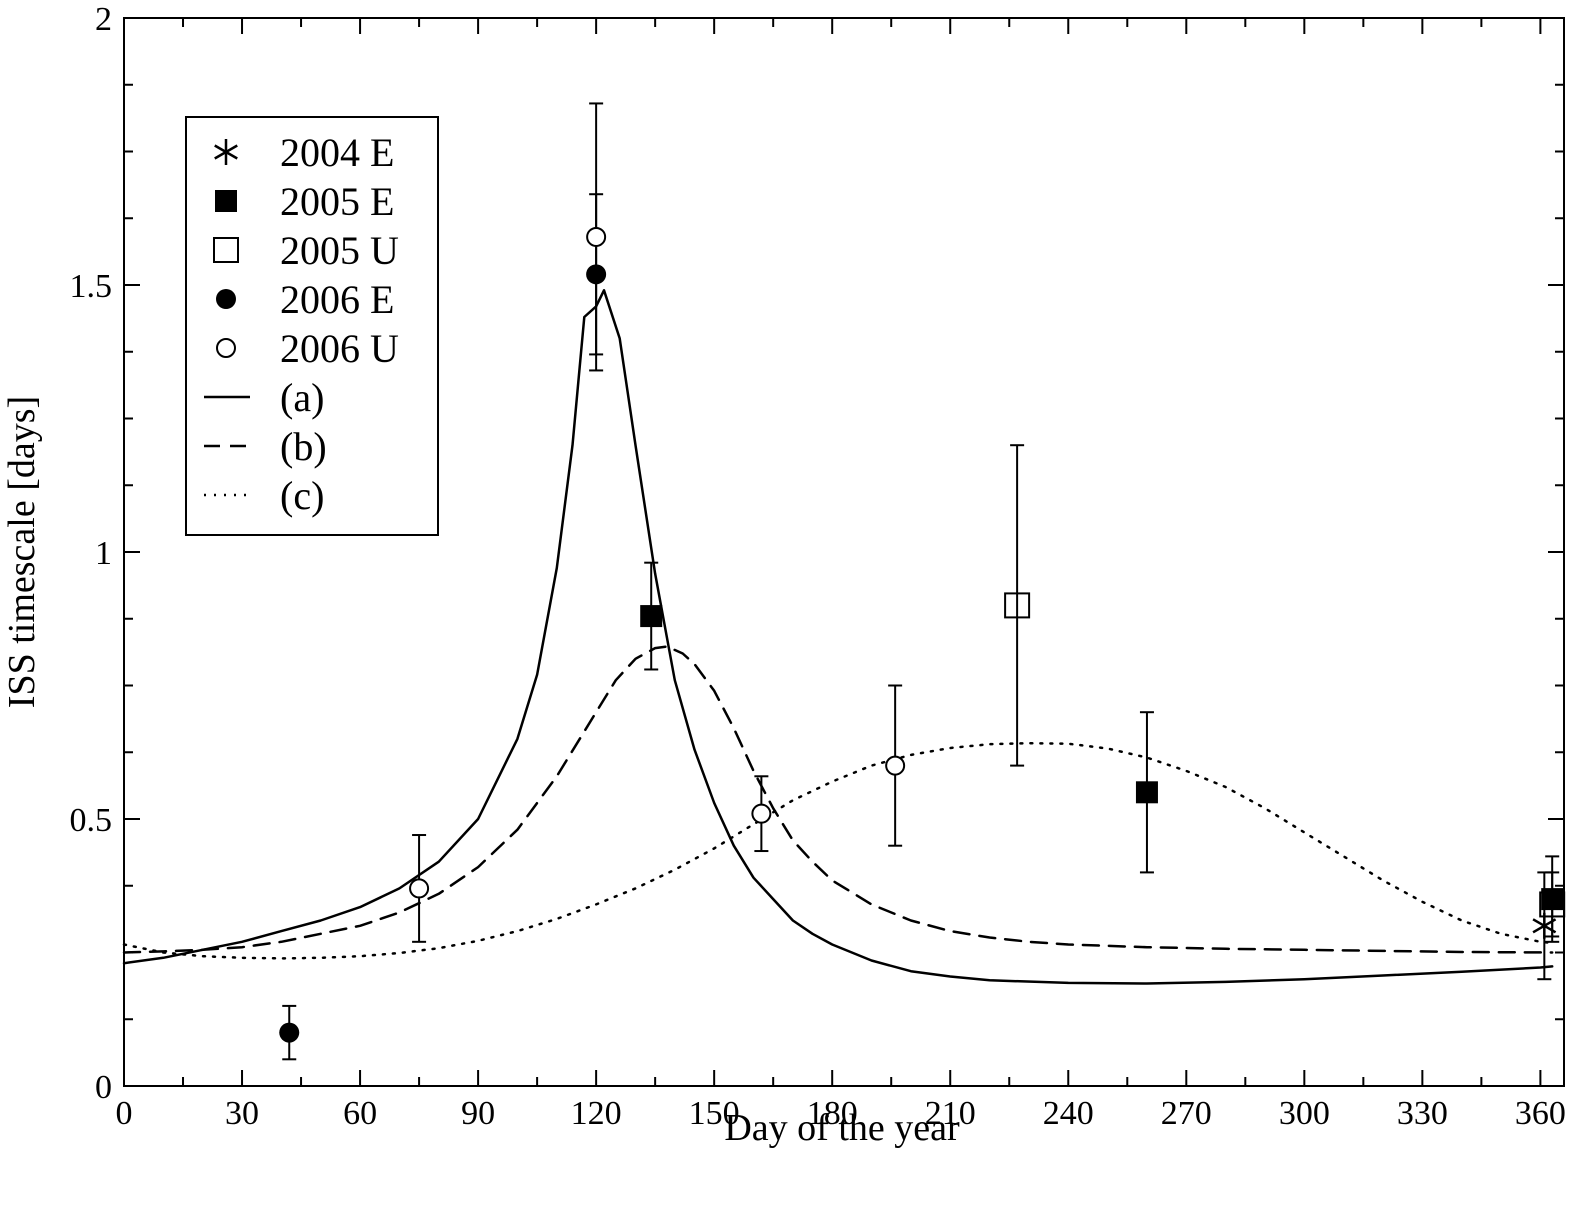 This screenshot has width=1590, height=1227. Describe the element at coordinates (1422, 1113) in the screenshot. I see `x-tick-label: 330` at that location.